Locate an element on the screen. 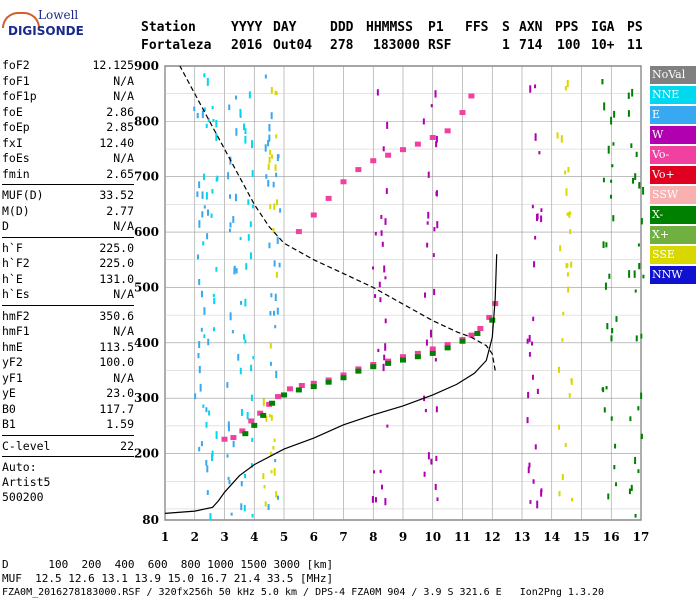  param-name: hmF1 is located at coordinates (16, 331).